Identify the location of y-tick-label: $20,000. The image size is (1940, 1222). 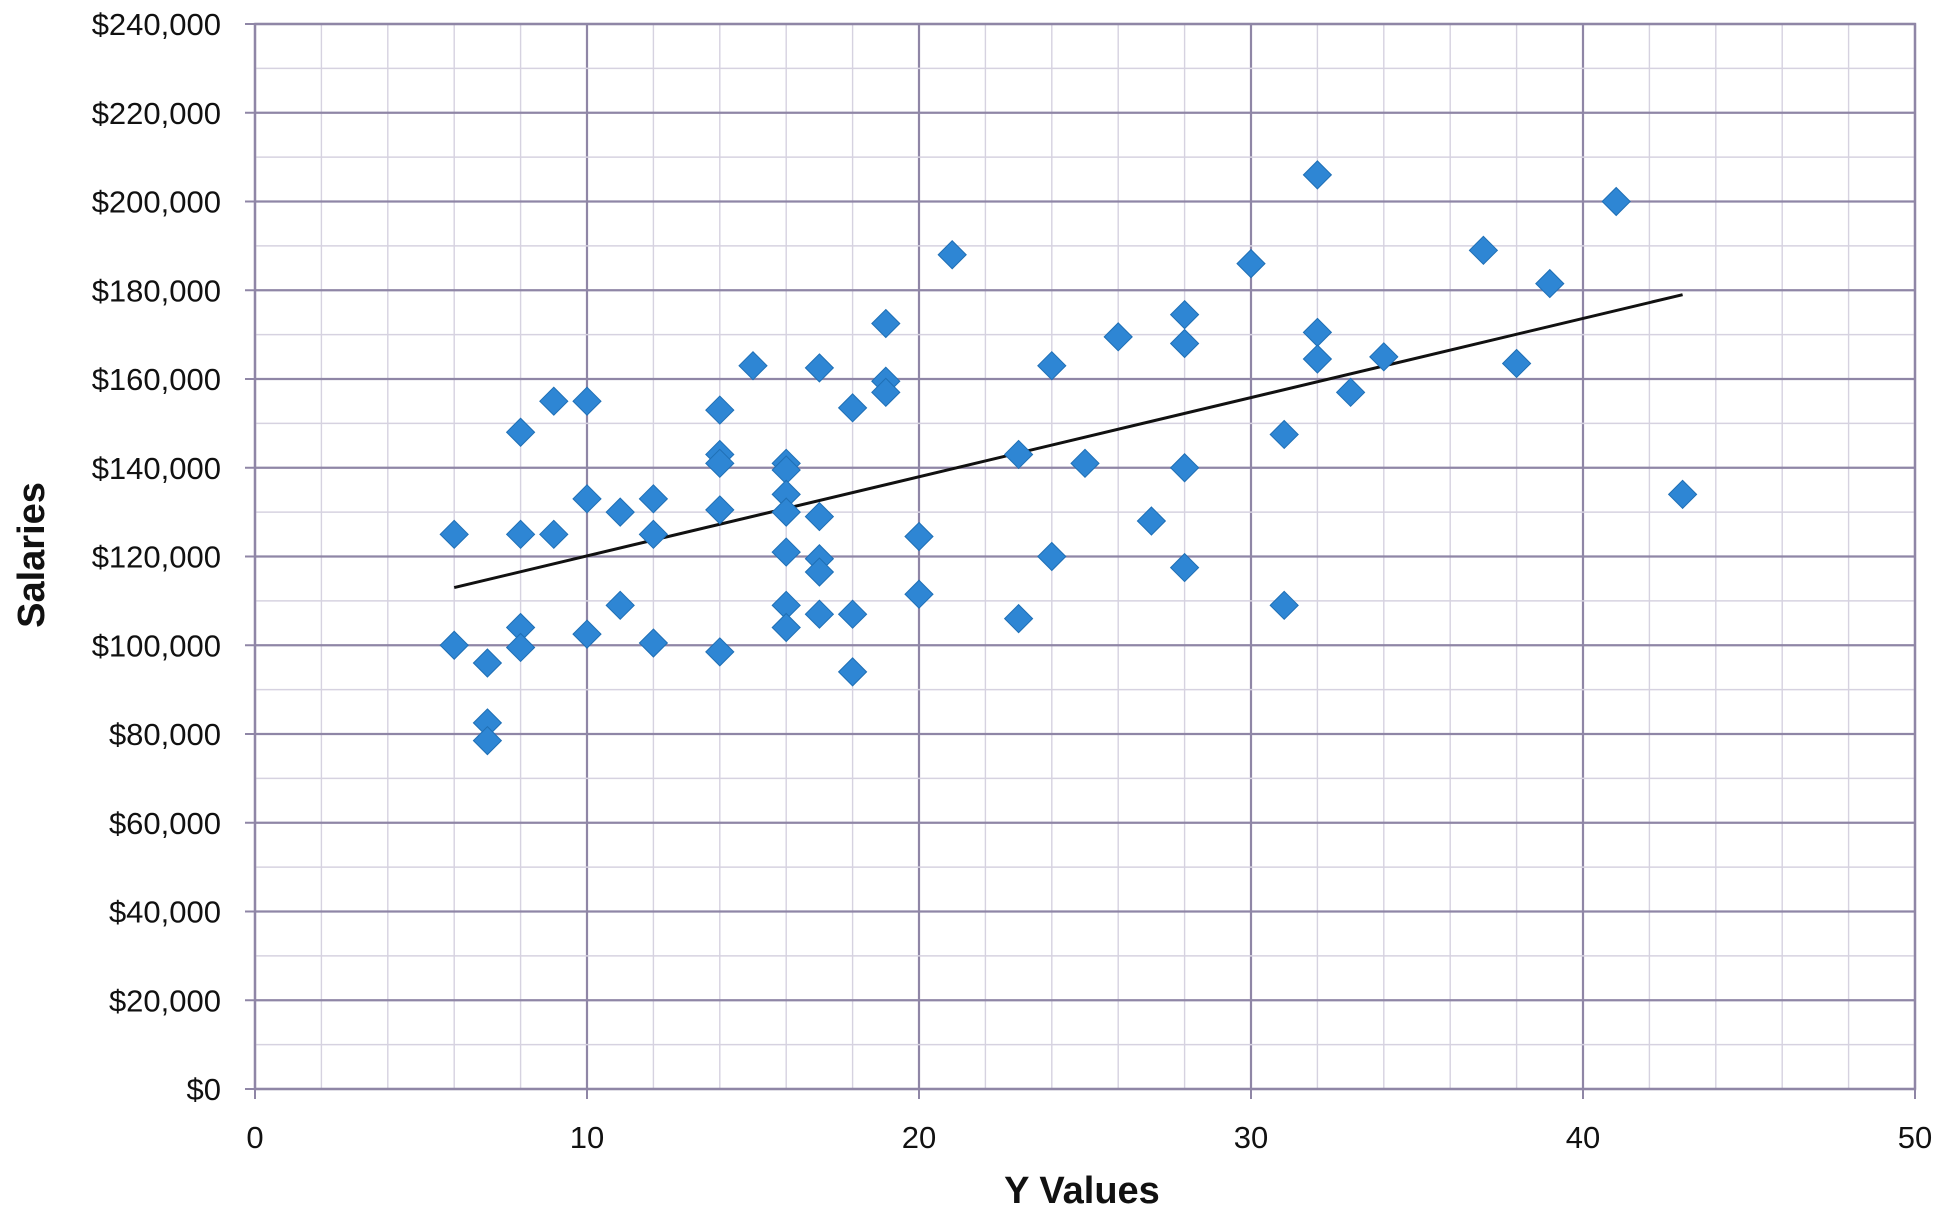
(165, 1000).